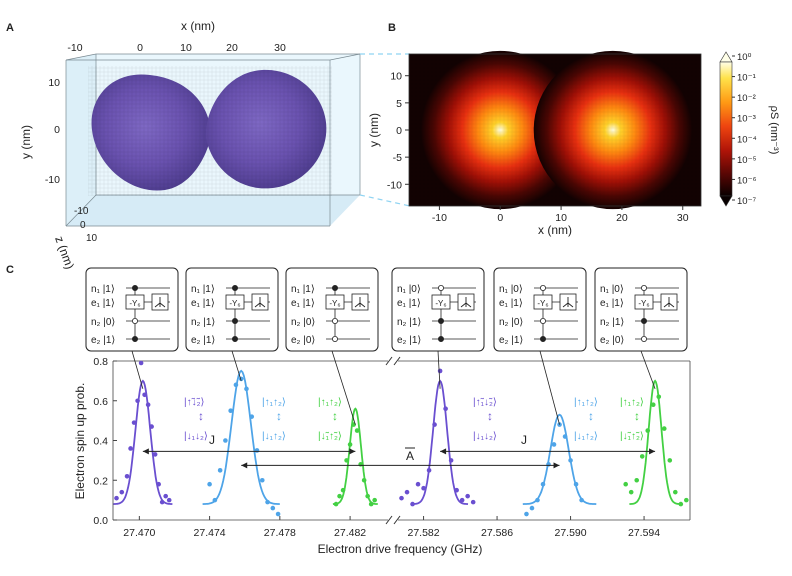 This screenshot has width=792, height=576. I want to click on c-x-tick-label: 27.582, so click(424, 533).